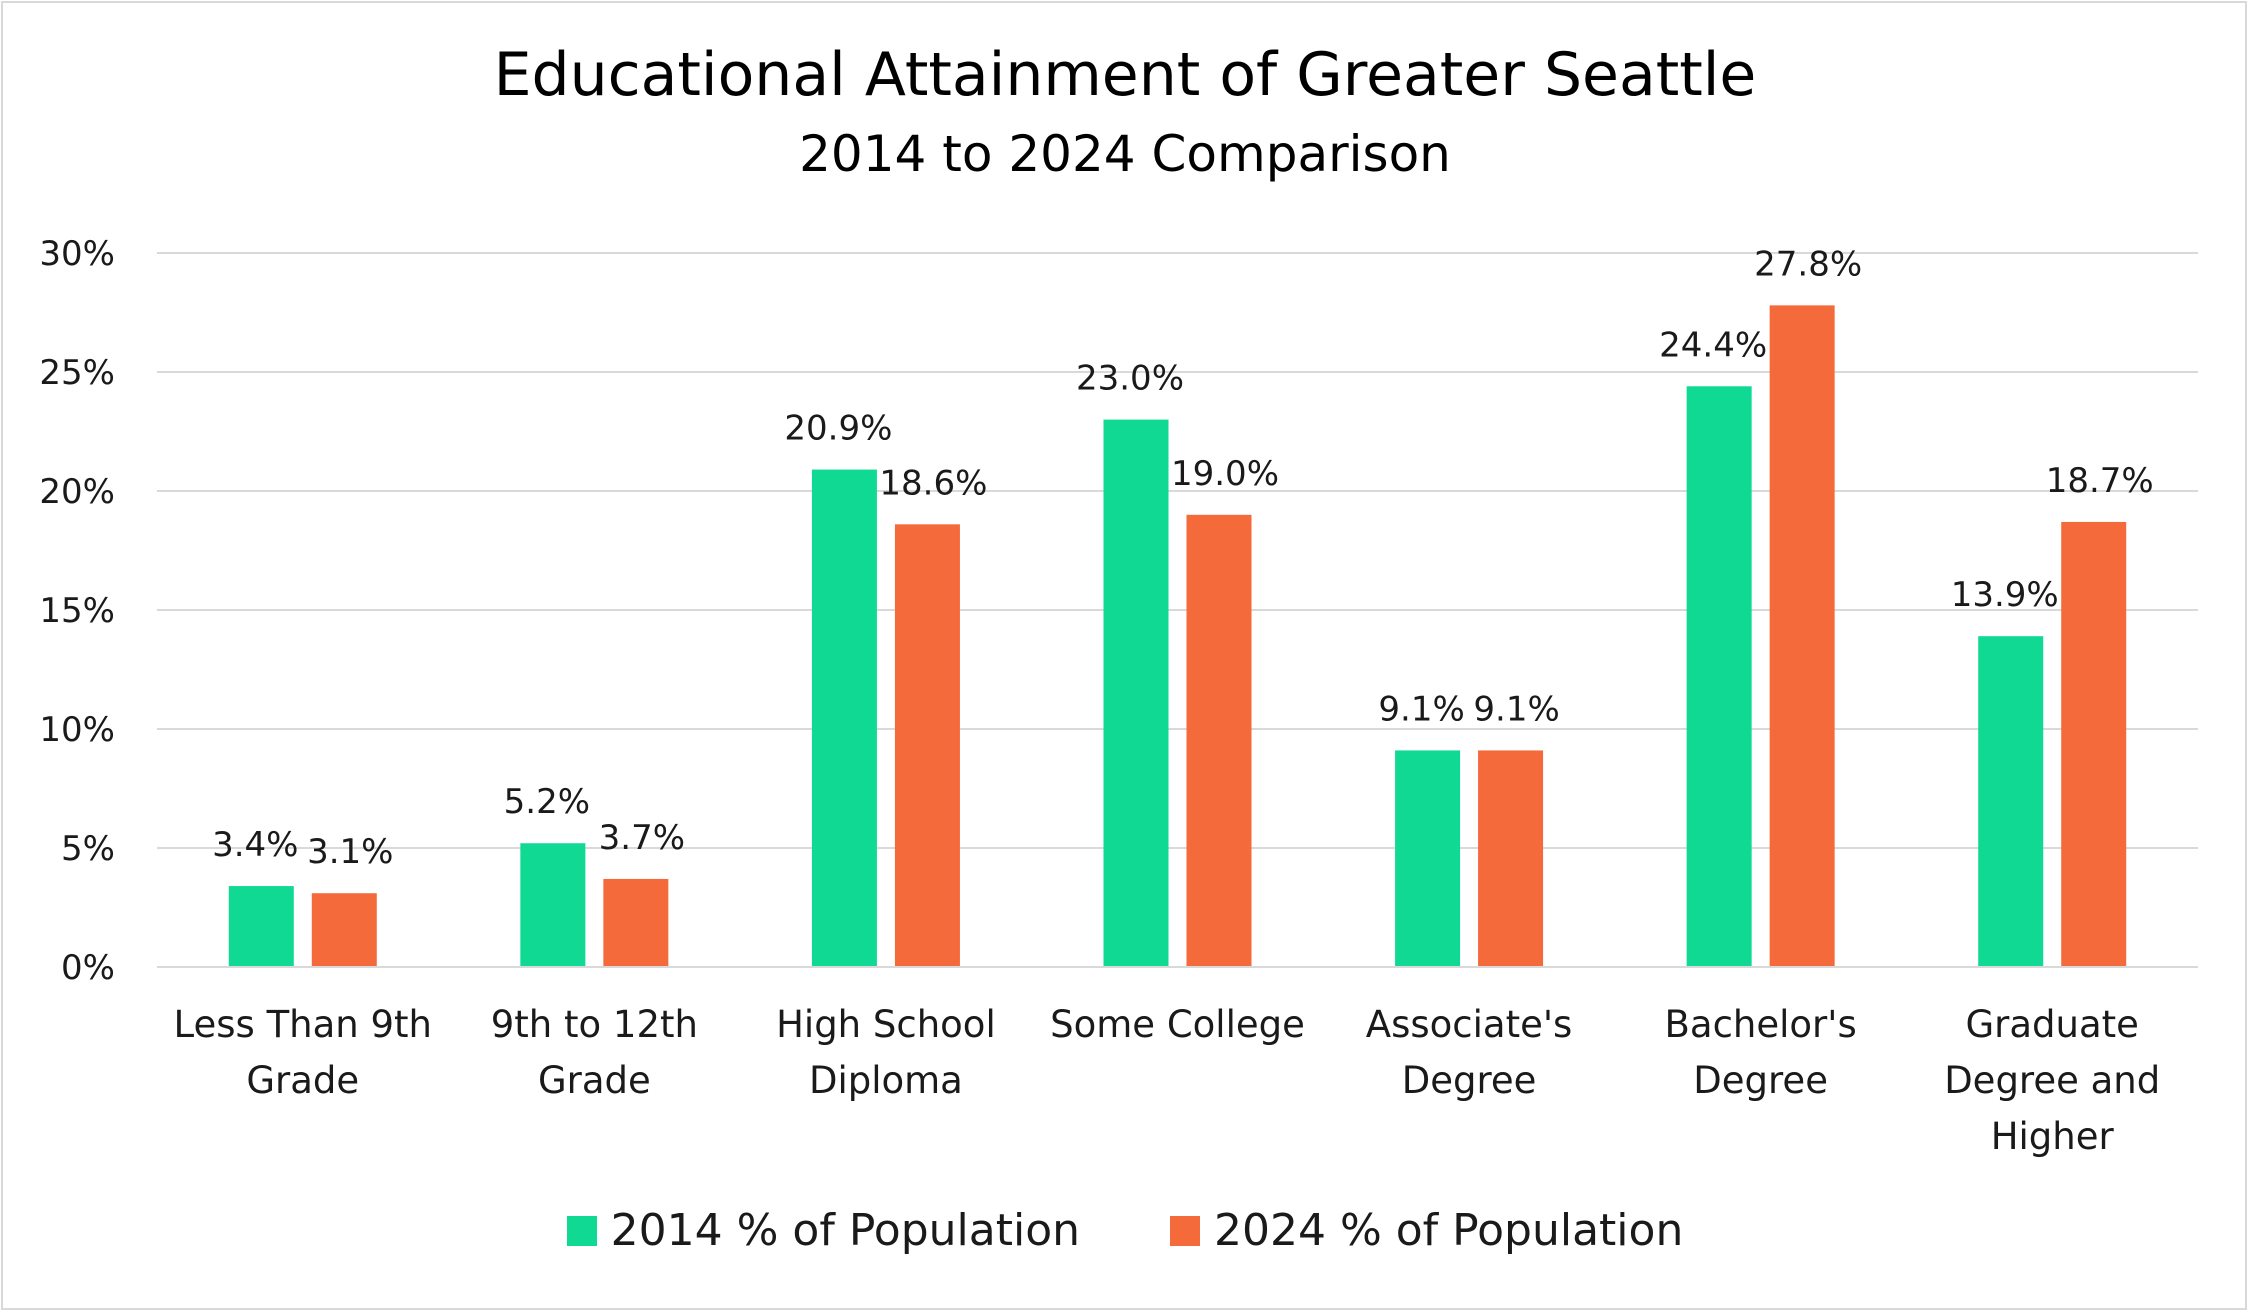  Describe the element at coordinates (255, 845) in the screenshot. I see `data-label-2014-0: 3.4%` at that location.